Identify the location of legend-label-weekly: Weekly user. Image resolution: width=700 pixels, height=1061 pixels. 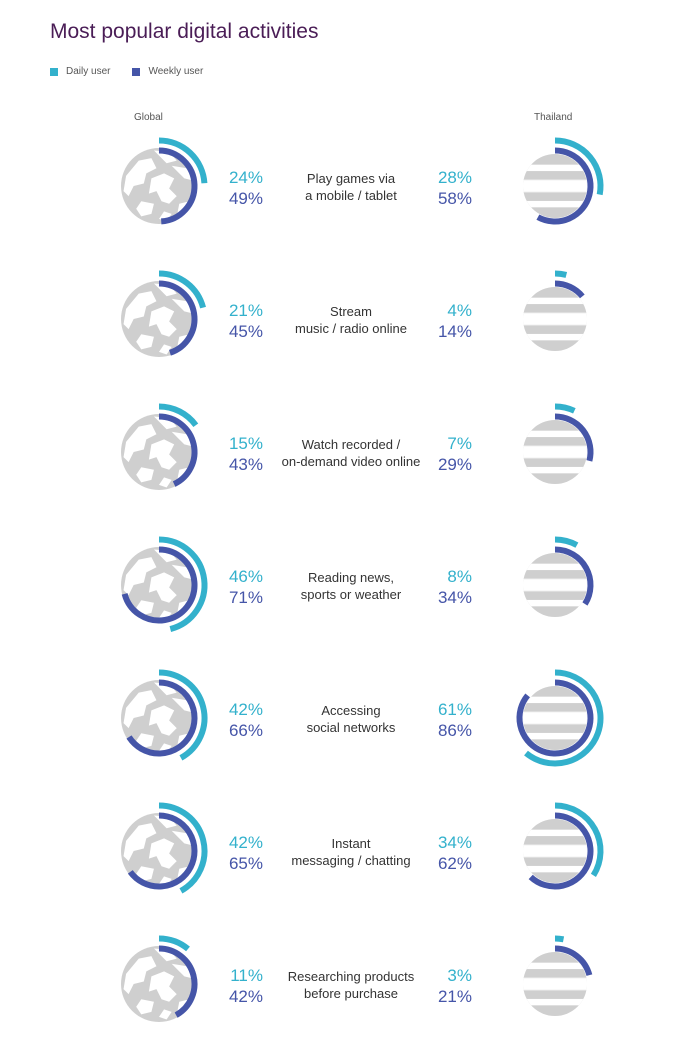
(176, 71).